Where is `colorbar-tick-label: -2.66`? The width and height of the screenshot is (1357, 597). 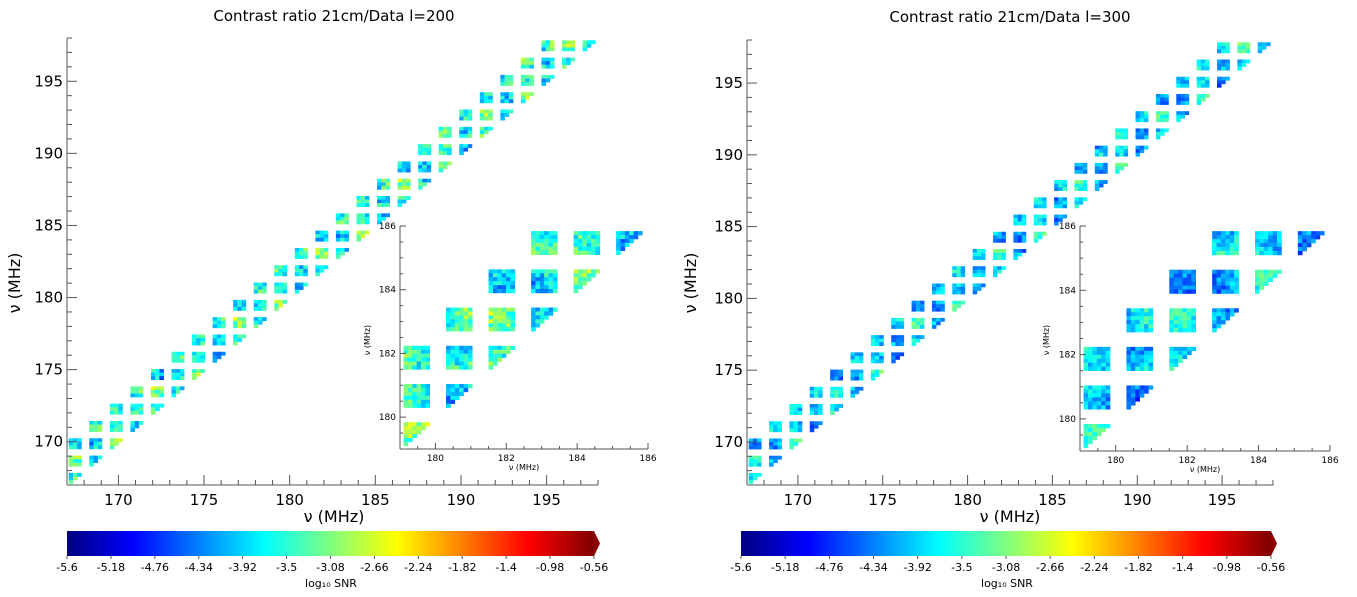 colorbar-tick-label: -2.66 is located at coordinates (374, 567).